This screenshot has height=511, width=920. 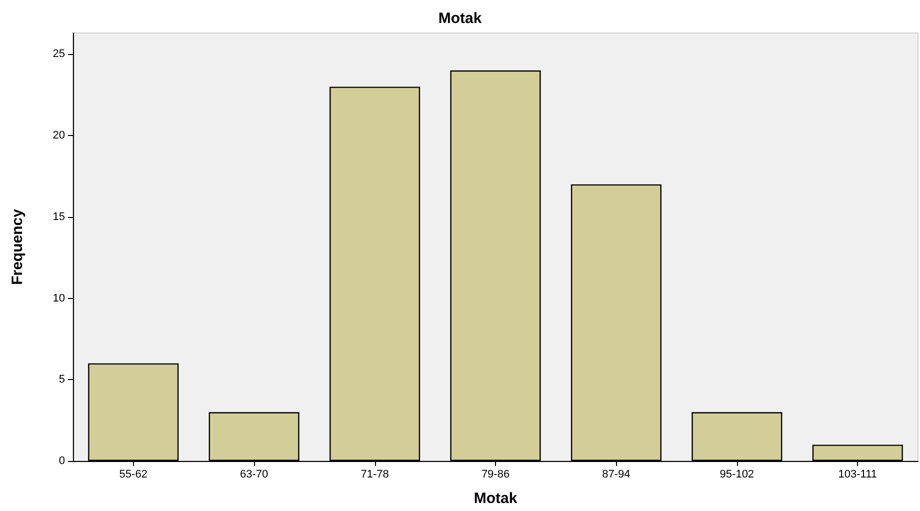 I want to click on chart-title: Motak, so click(x=460, y=18).